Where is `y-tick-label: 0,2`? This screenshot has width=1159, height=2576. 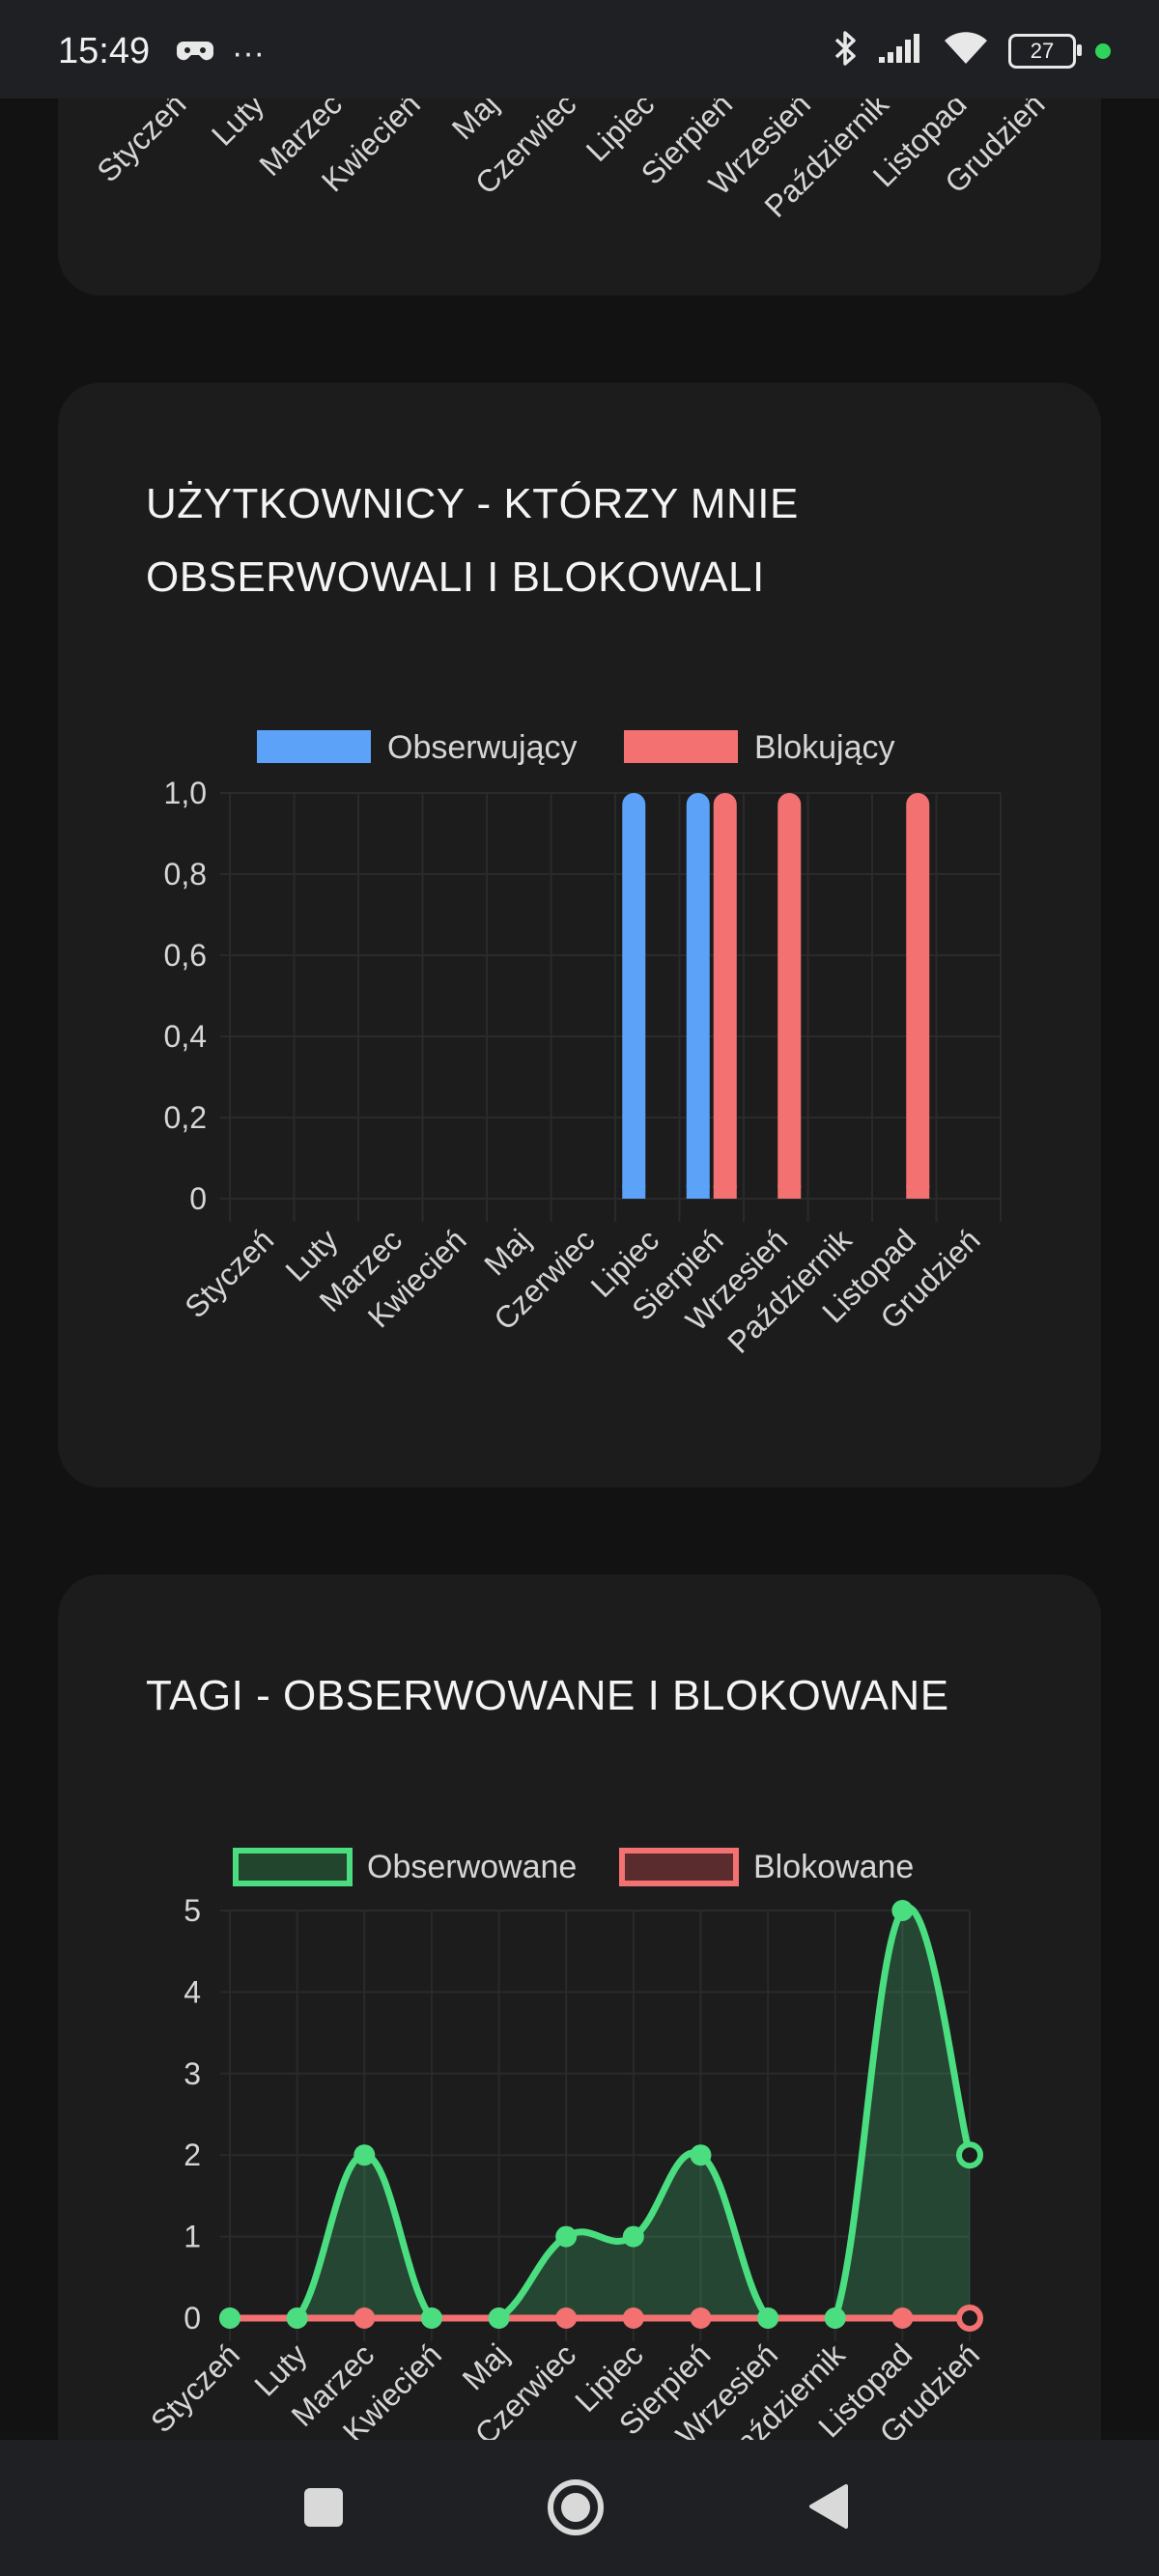 y-tick-label: 0,2 is located at coordinates (185, 1117).